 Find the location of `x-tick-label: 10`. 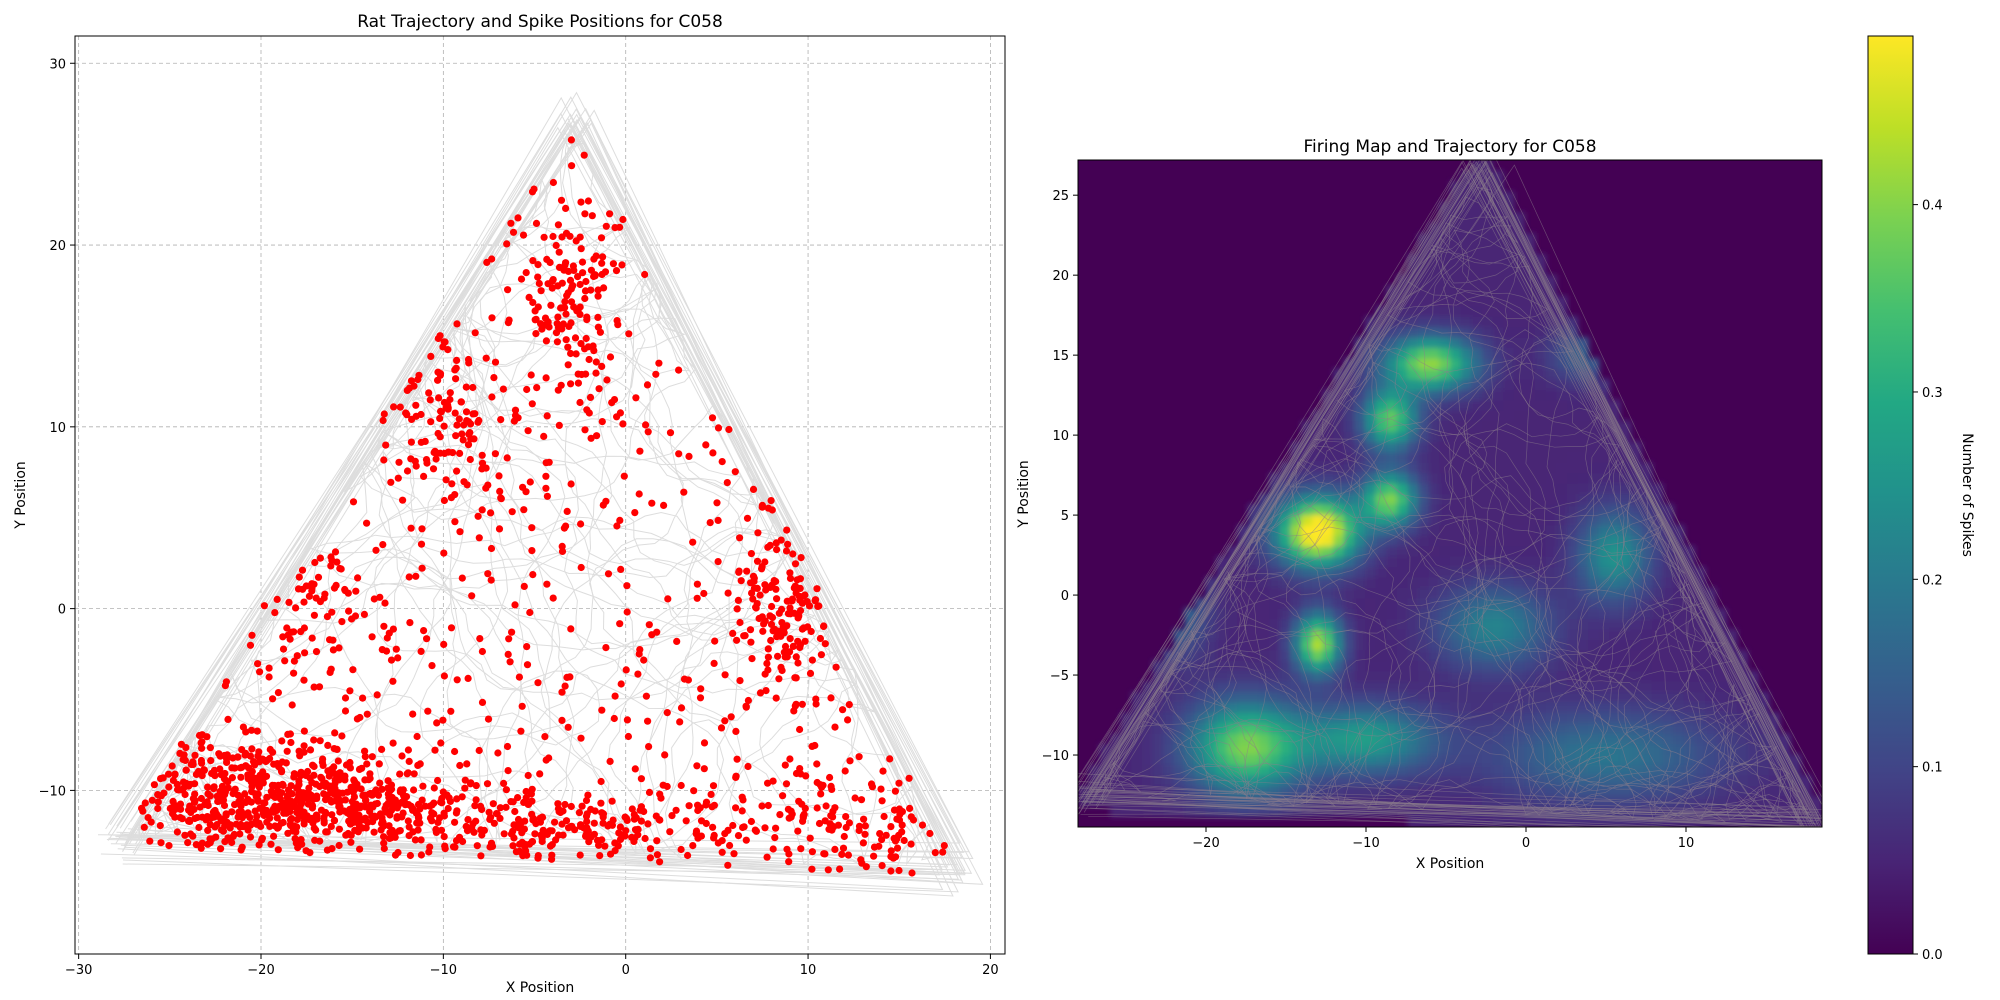

x-tick-label: 10 is located at coordinates (808, 970).